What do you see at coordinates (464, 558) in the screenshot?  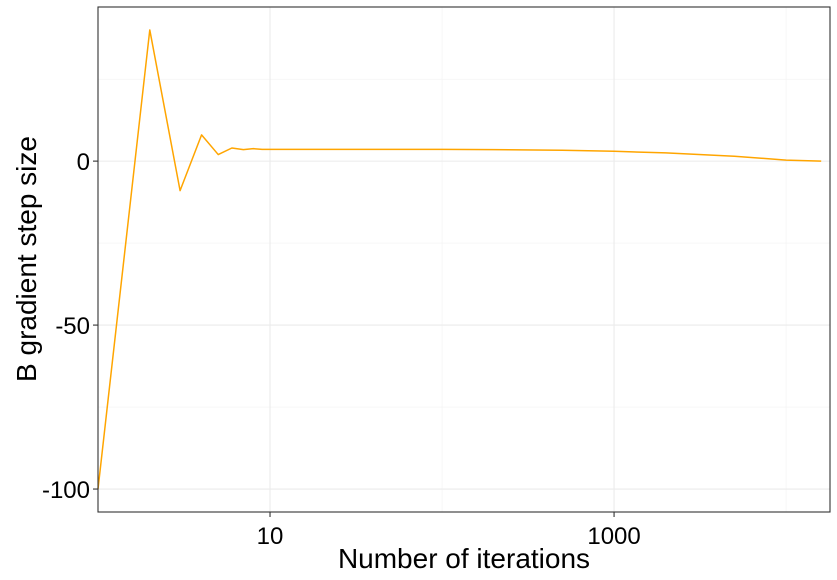 I see `x-axis-title: Number of iterations` at bounding box center [464, 558].